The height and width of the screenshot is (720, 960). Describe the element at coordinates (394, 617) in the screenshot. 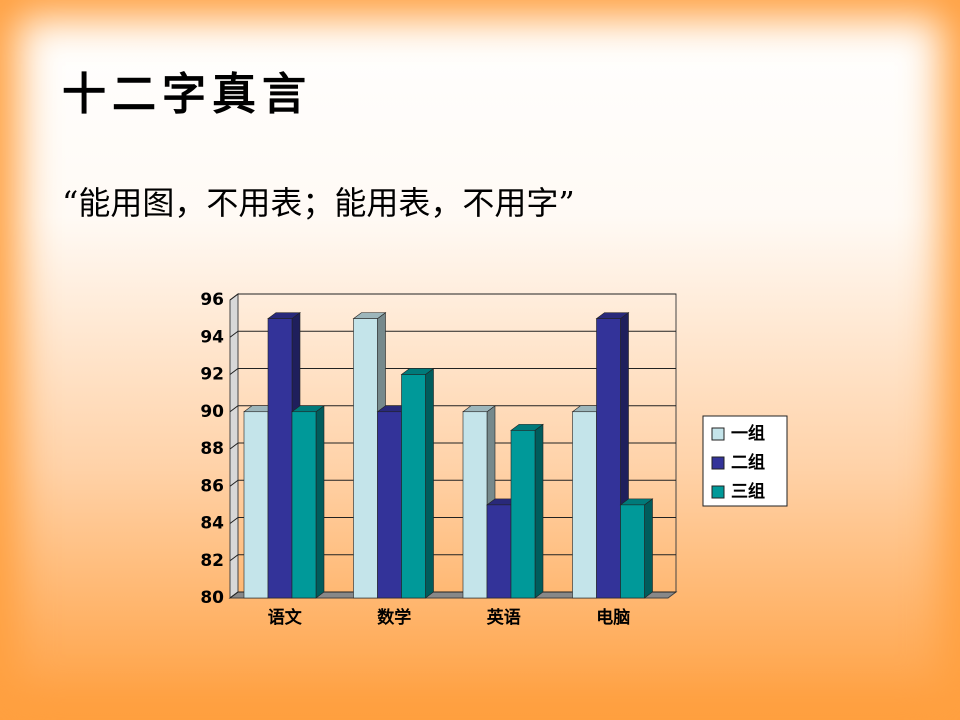

I see `x-tick-label: 数学` at that location.